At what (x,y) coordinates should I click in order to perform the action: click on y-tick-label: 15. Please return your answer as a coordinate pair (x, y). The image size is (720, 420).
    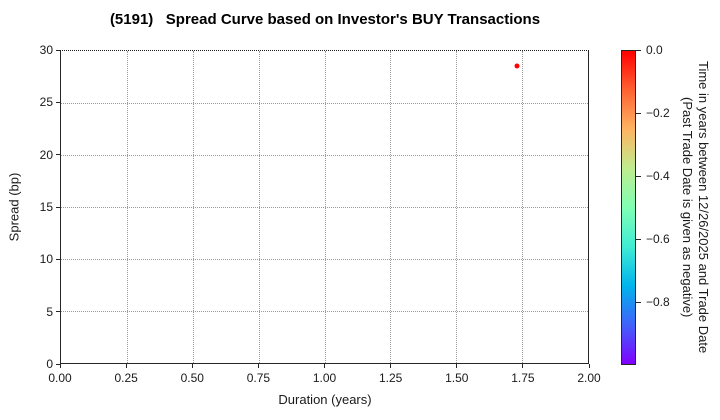
    Looking at the image, I should click on (46, 207).